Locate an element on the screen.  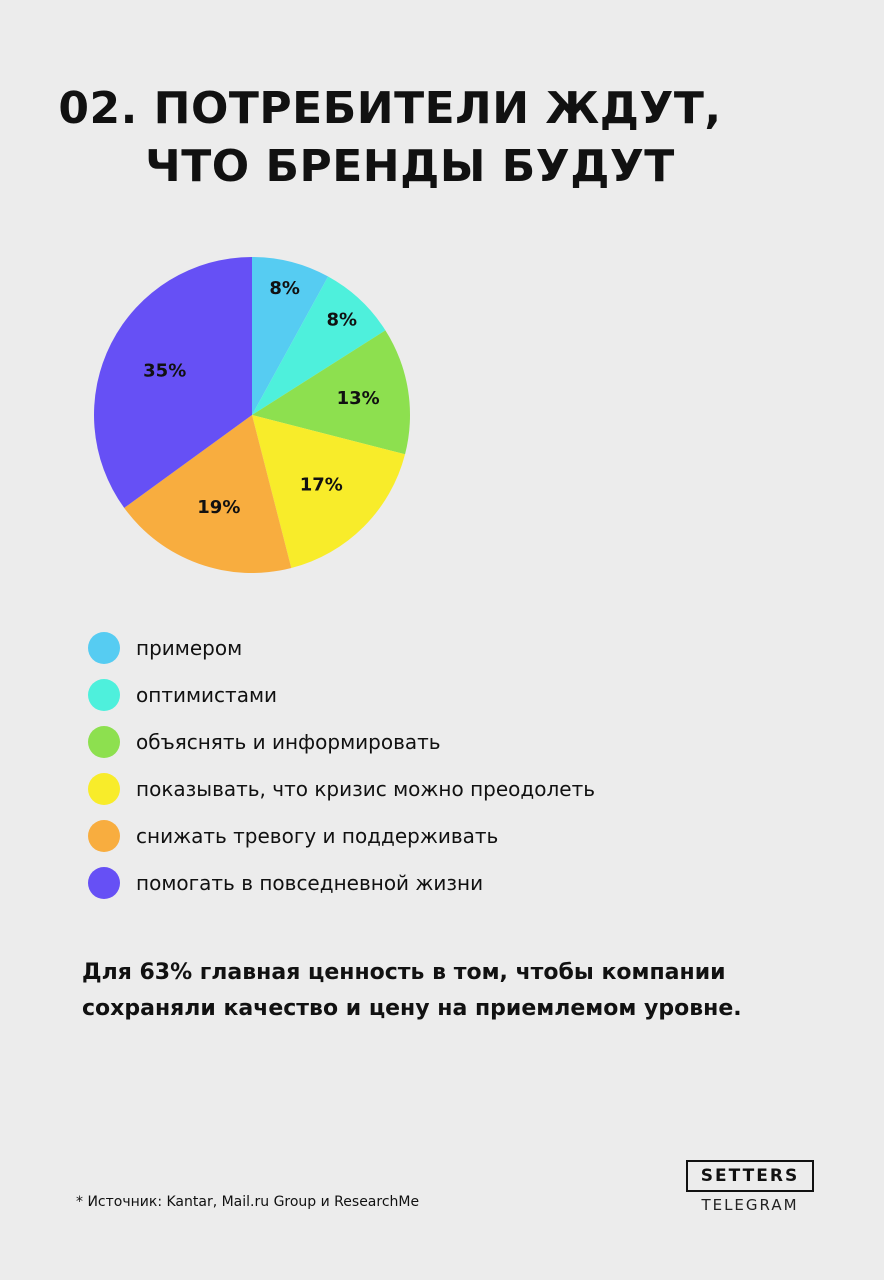
brand-subtitle: TELEGRAM is located at coordinates (750, 1205).